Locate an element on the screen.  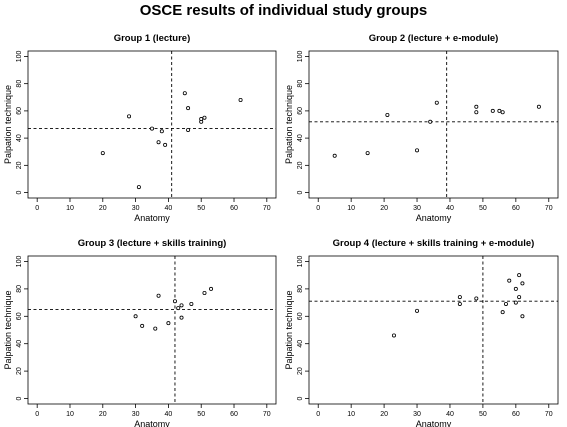
panel-title: Group 1 (lecture) is located at coordinates (152, 38).